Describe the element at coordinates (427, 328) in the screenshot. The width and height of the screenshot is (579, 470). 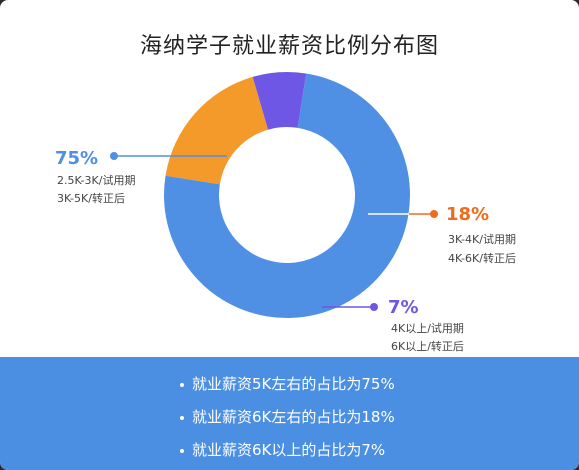
I see `slice-range-label: 4K以上/试用期` at that location.